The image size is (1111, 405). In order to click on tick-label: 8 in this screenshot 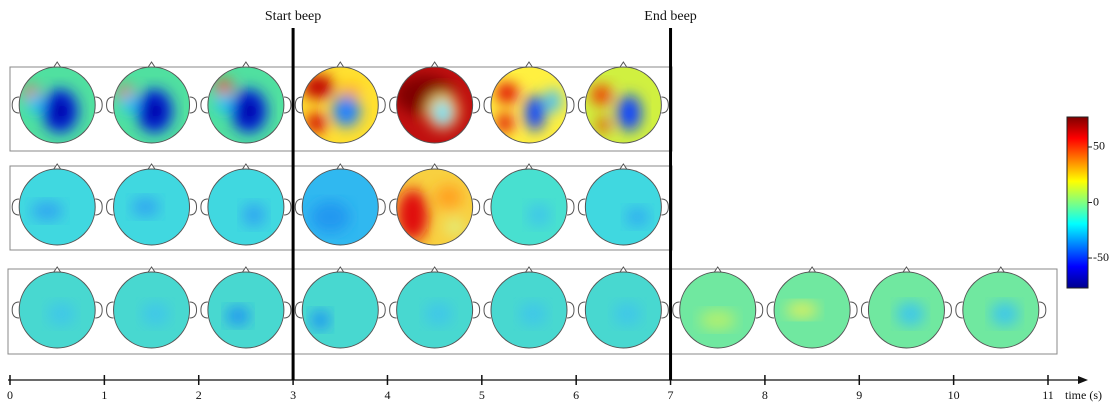, I will do `click(765, 395)`.